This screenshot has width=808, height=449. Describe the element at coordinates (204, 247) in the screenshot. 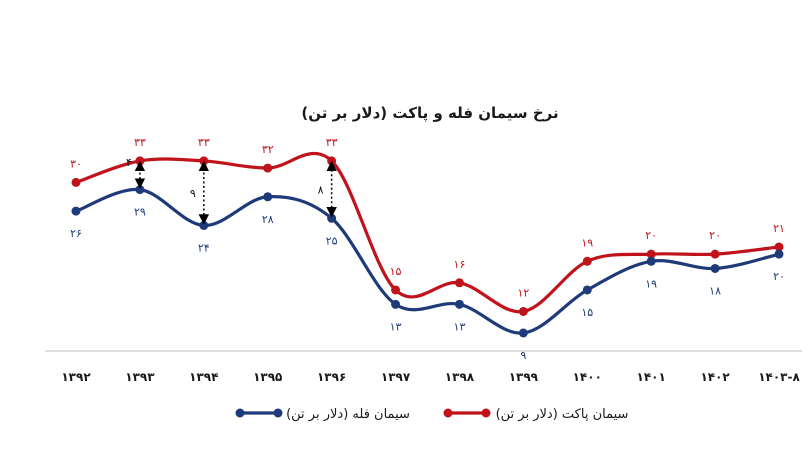

I see `data-label: ۲۴` at that location.